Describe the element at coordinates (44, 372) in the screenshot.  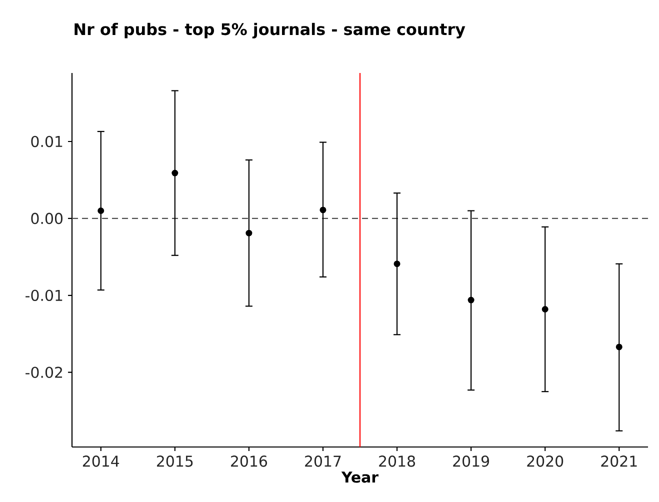
I see `y-tick-label: -0.02` at that location.